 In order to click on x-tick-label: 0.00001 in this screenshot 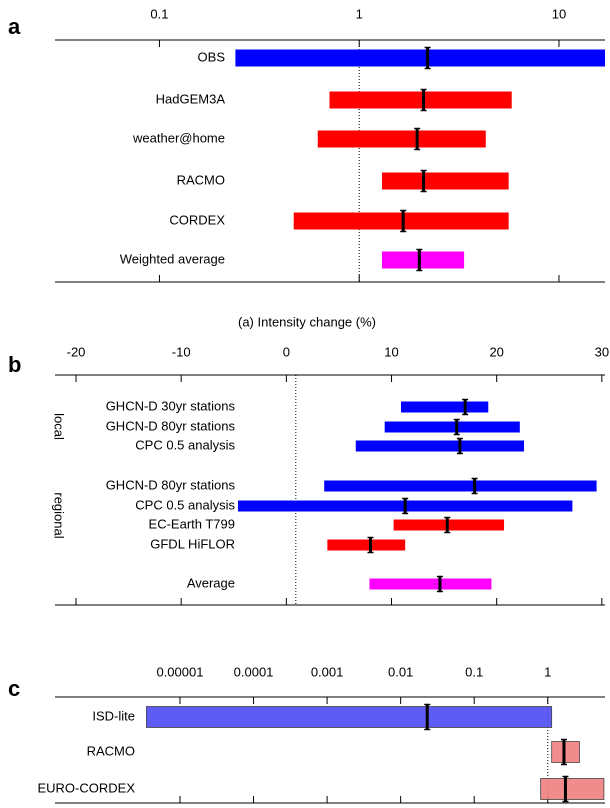, I will do `click(179, 671)`.